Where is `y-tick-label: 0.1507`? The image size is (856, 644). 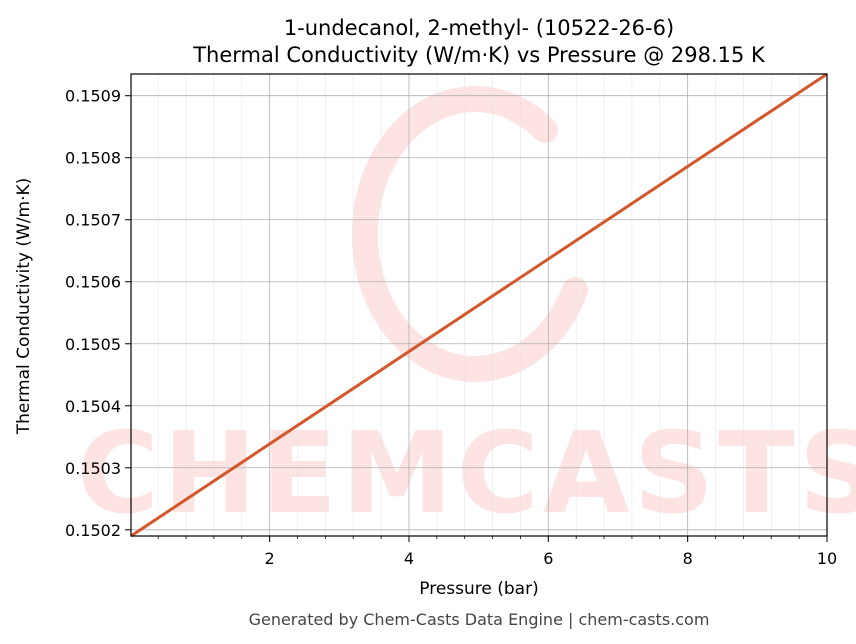
y-tick-label: 0.1507 is located at coordinates (93, 220).